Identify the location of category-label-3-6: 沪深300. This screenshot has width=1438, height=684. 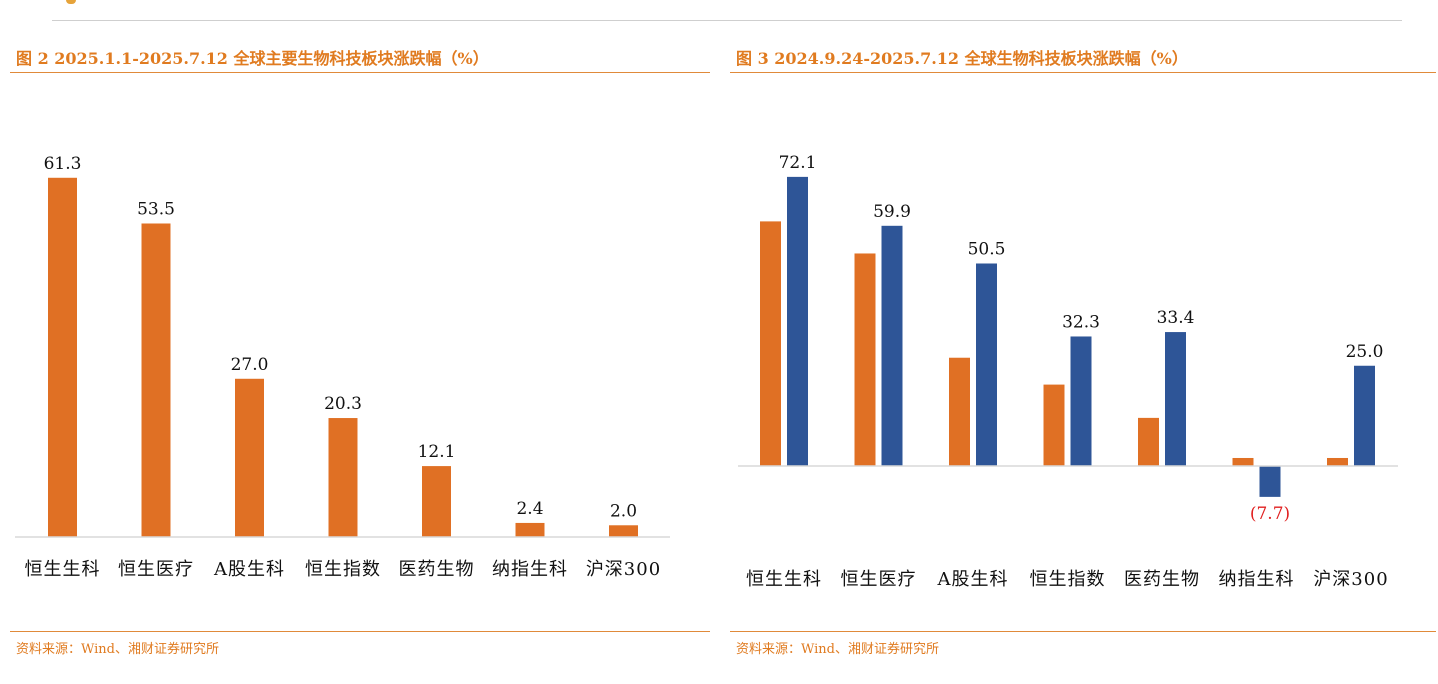
(1350, 579).